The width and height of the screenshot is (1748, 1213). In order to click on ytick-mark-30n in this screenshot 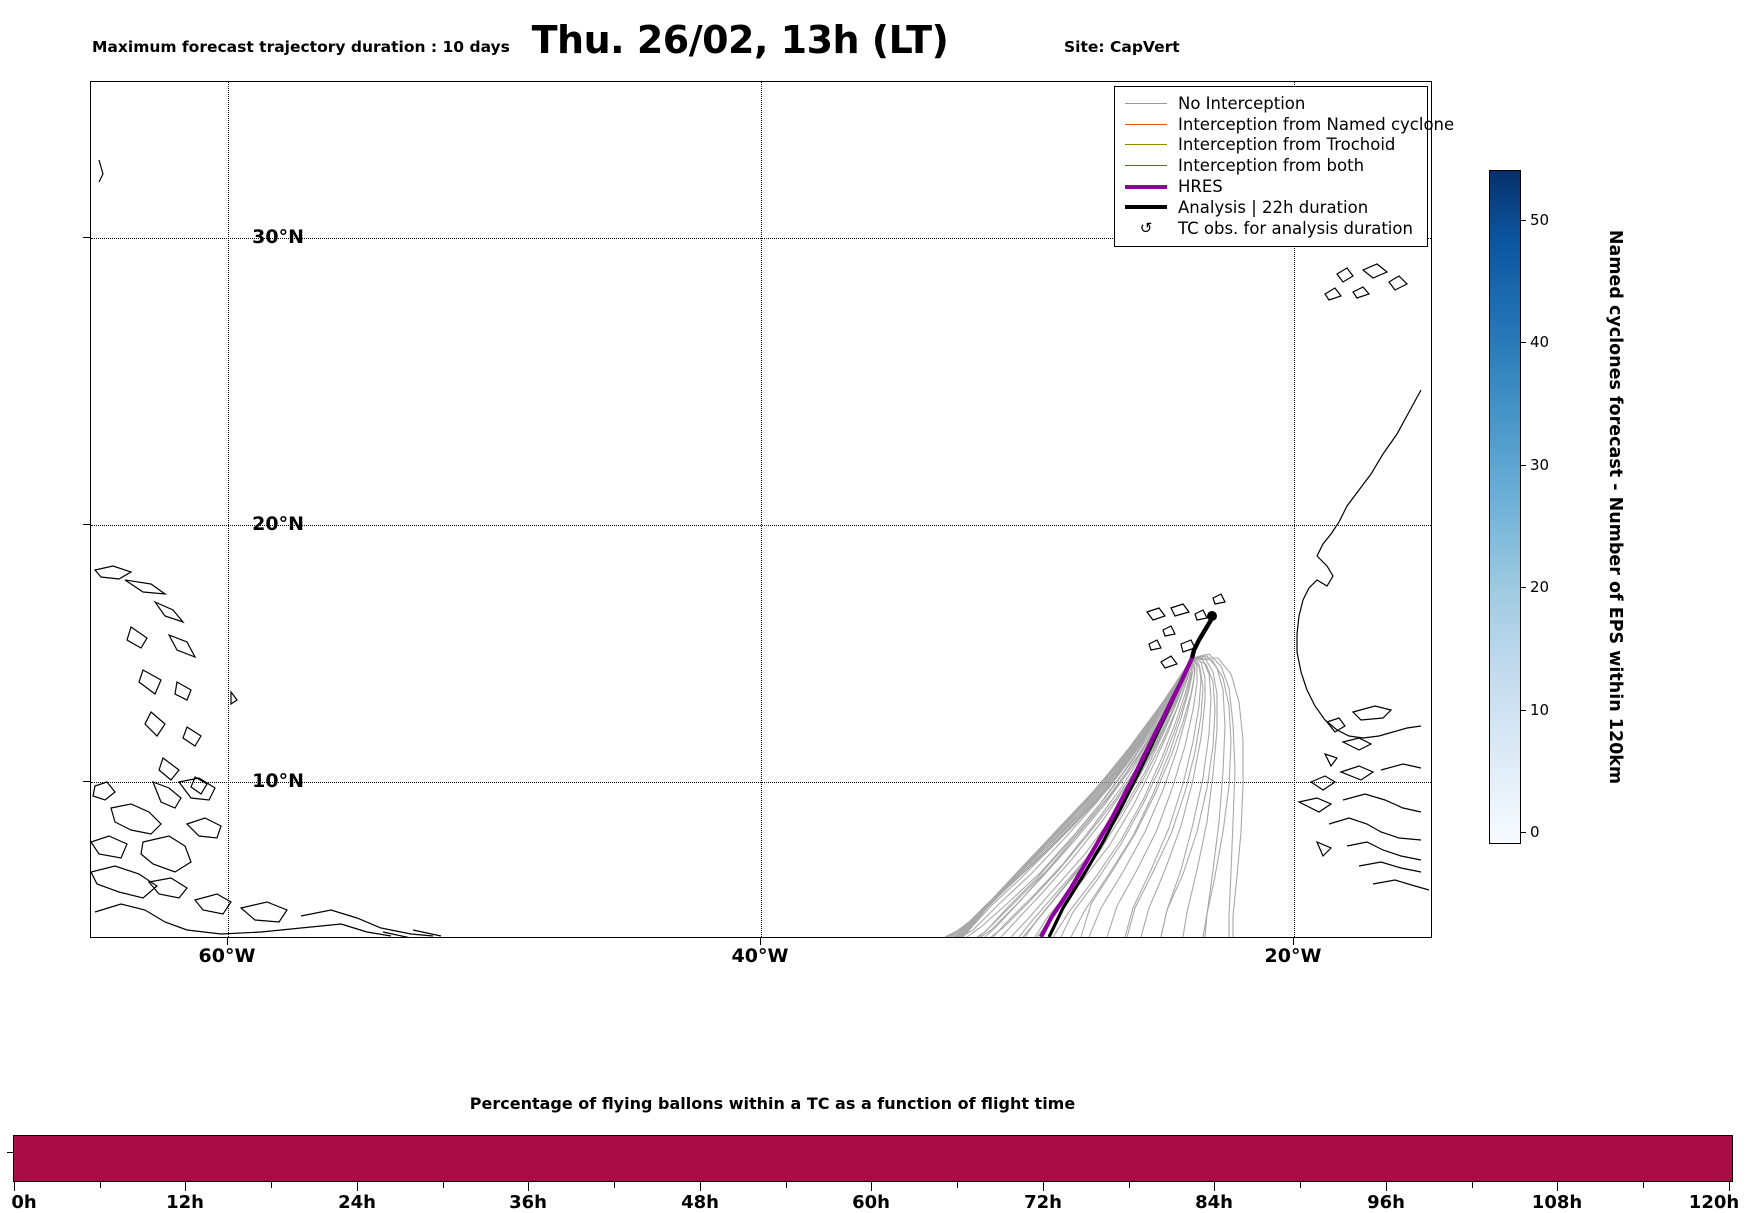, I will do `click(86, 237)`.